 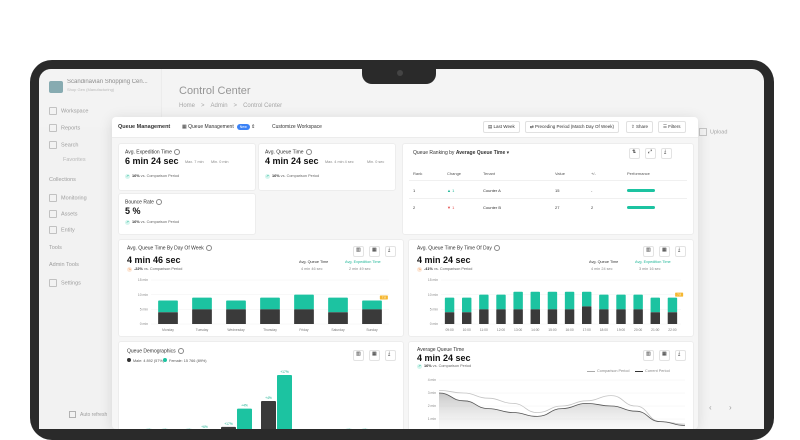 What do you see at coordinates (461, 153) in the screenshot?
I see `ranking-title: Queue Ranking by Average Queue Time ▾` at bounding box center [461, 153].